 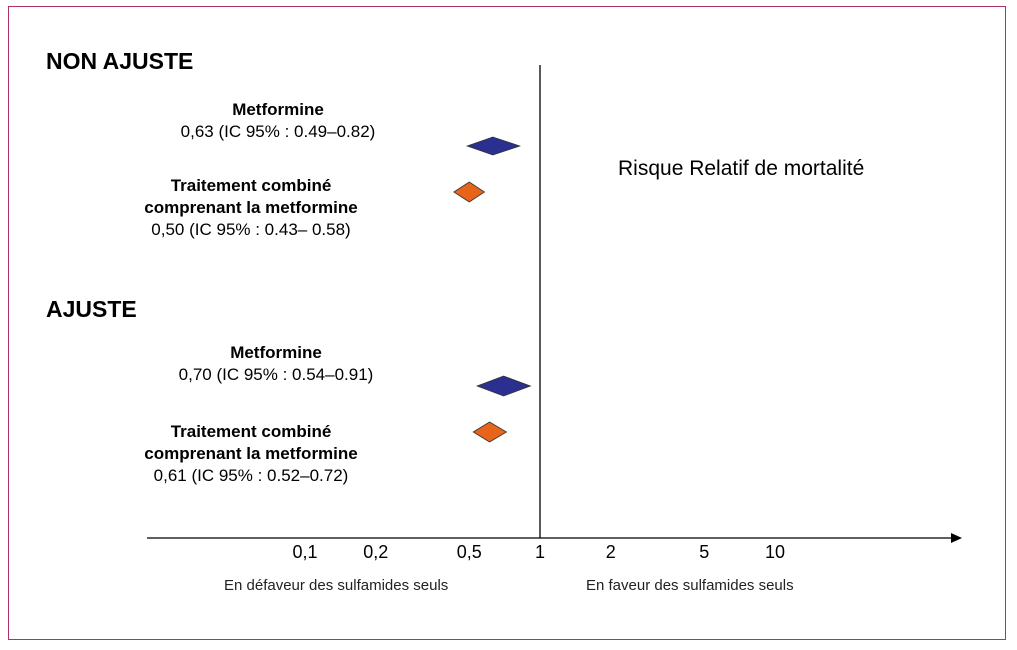 I want to click on row-estimate-text: 0,61 (IC 95% : 0.52–0.72), so click(x=251, y=475).